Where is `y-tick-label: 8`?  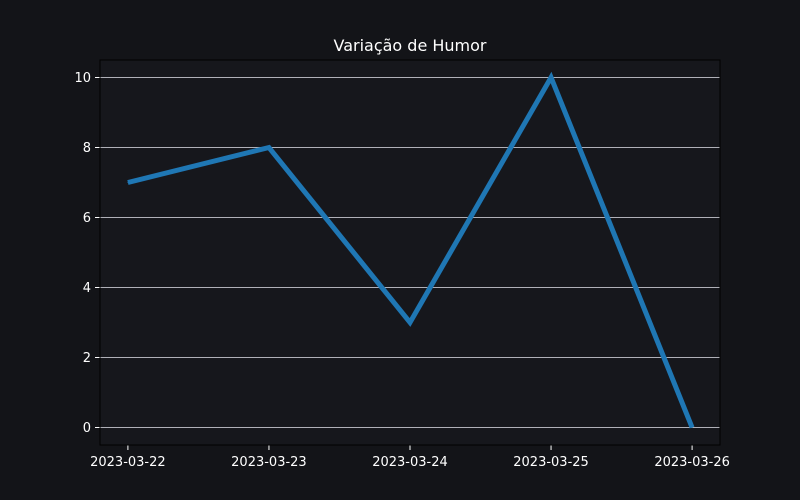
y-tick-label: 8 is located at coordinates (87, 148).